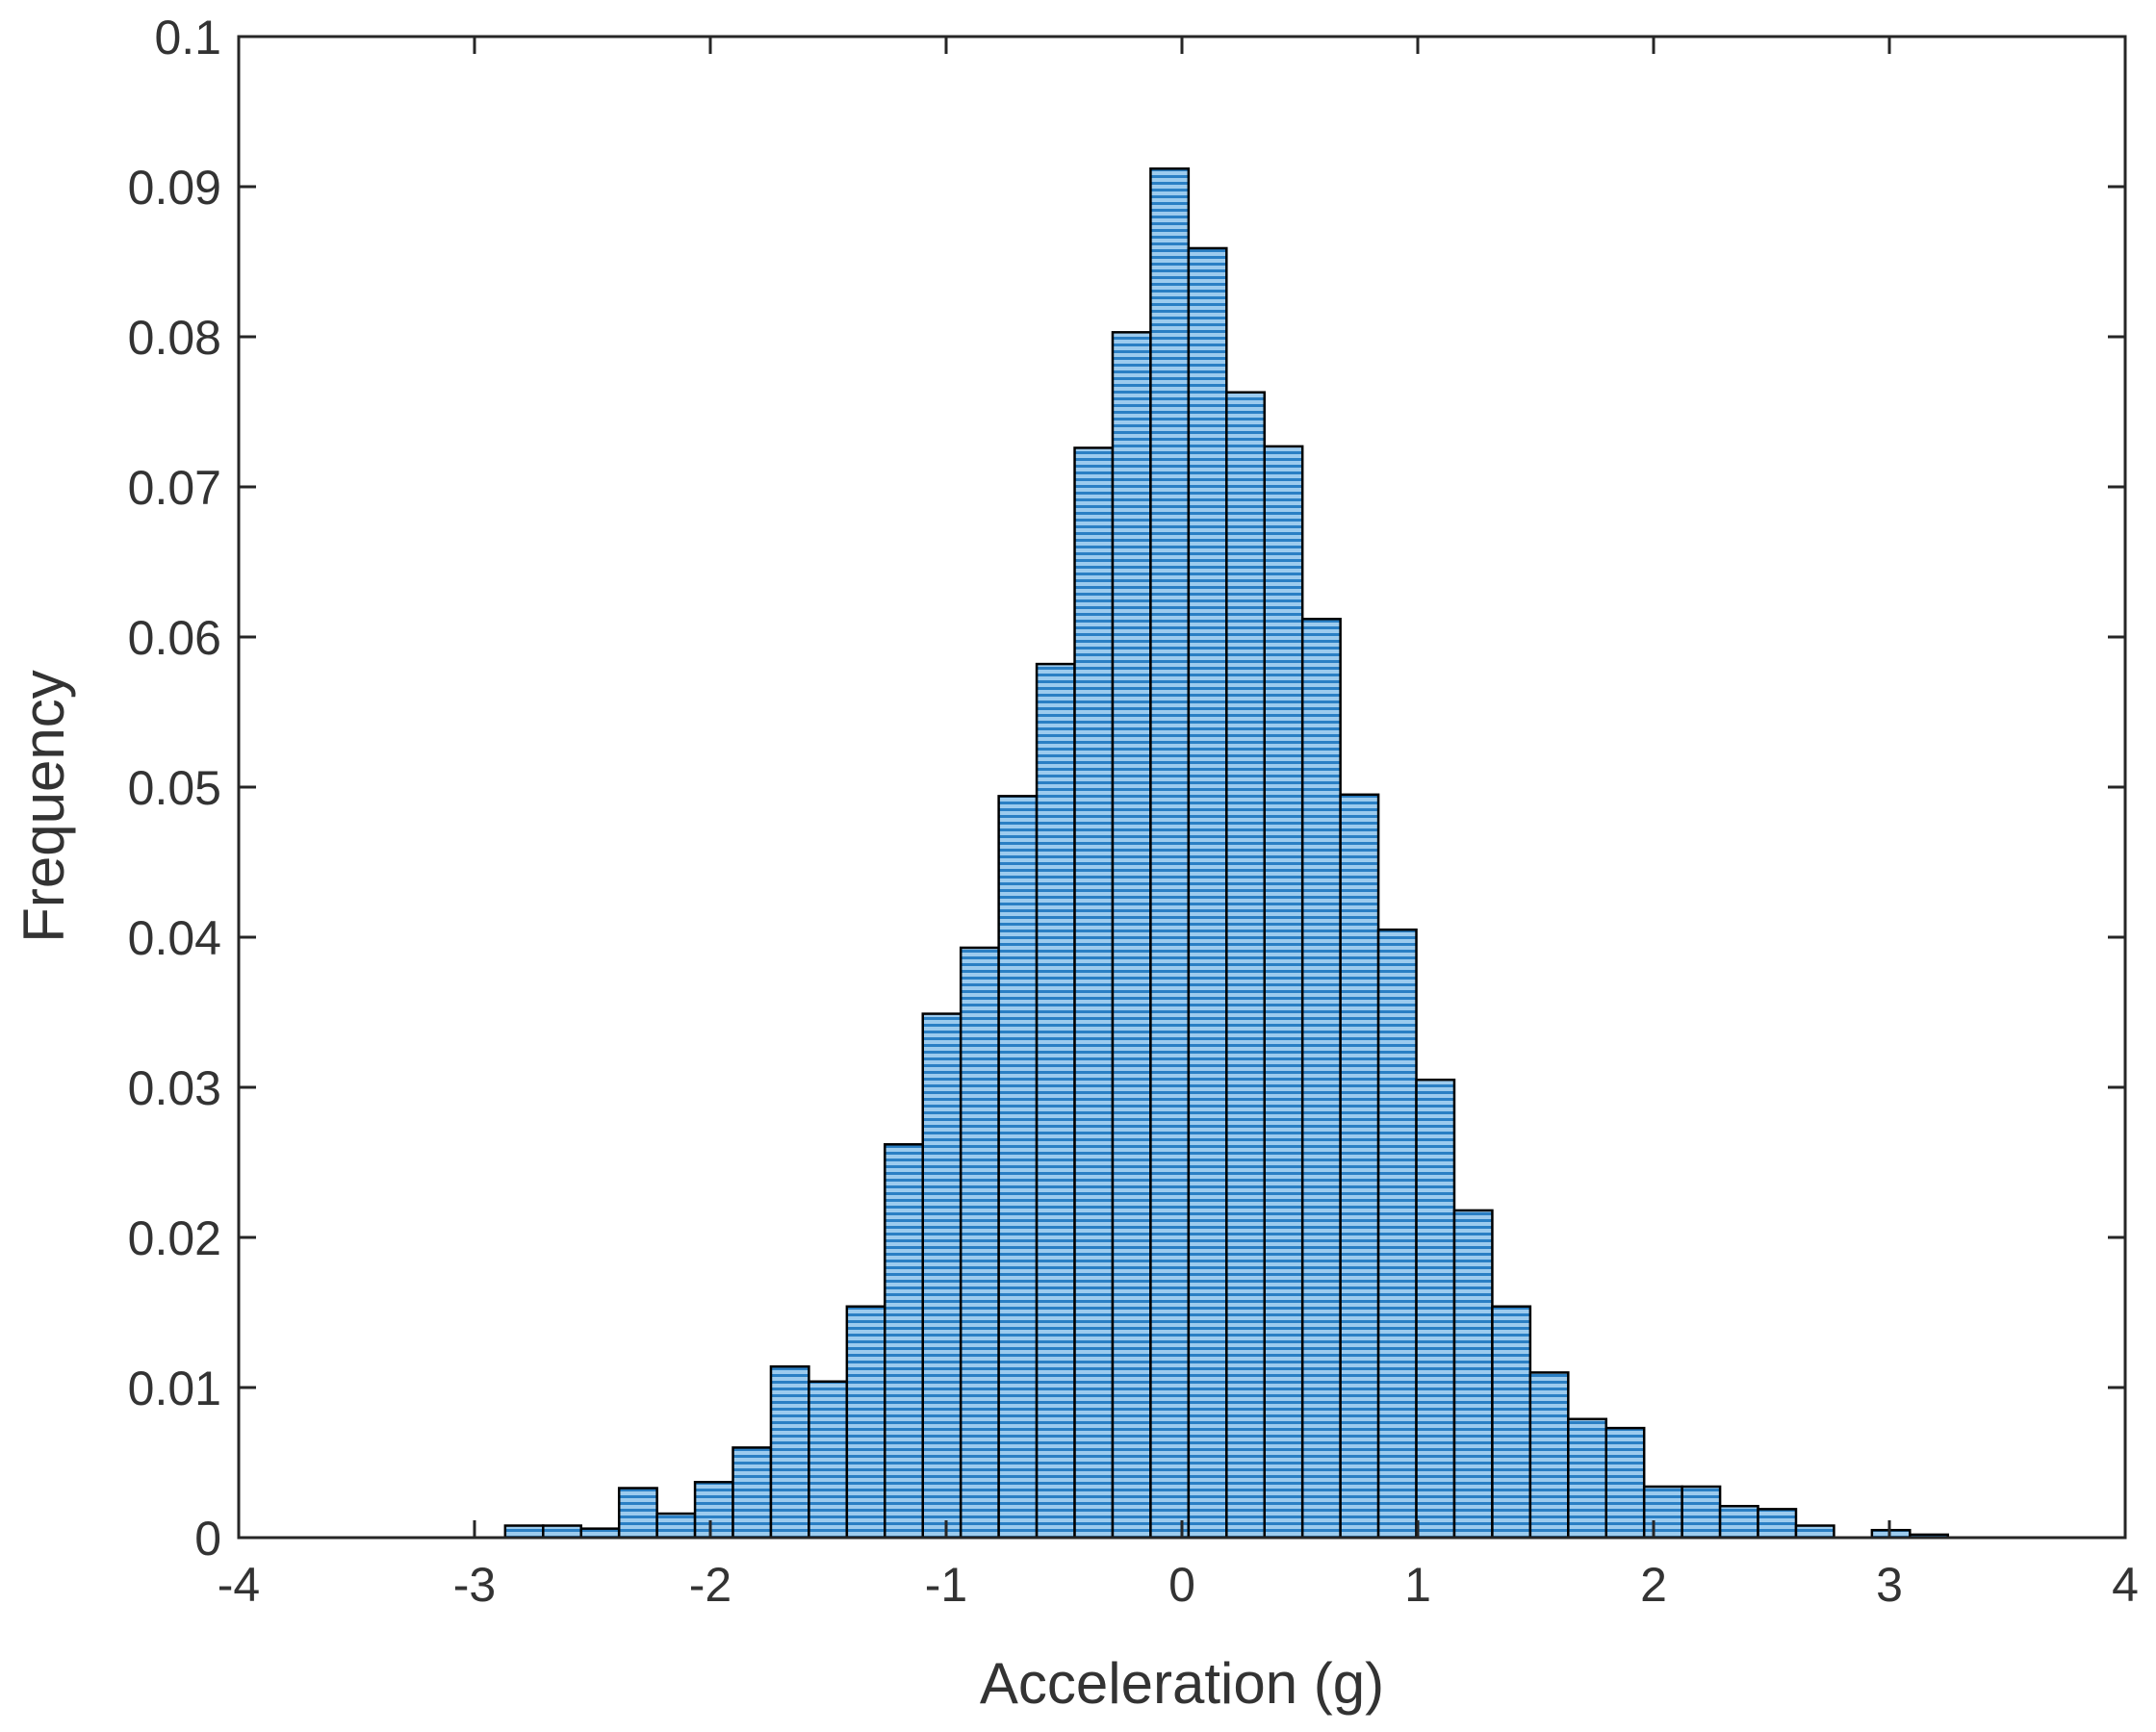  Describe the element at coordinates (174, 488) in the screenshot. I see `y-tick-label: 0.07` at that location.